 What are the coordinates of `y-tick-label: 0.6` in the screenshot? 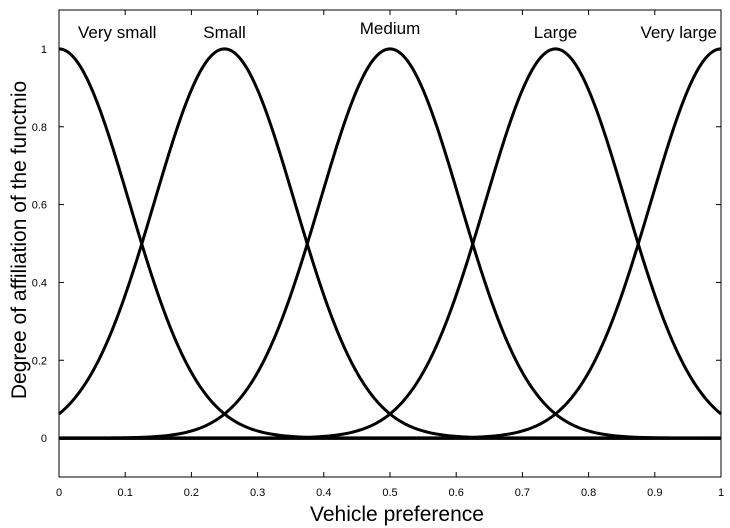 It's located at (39, 206).